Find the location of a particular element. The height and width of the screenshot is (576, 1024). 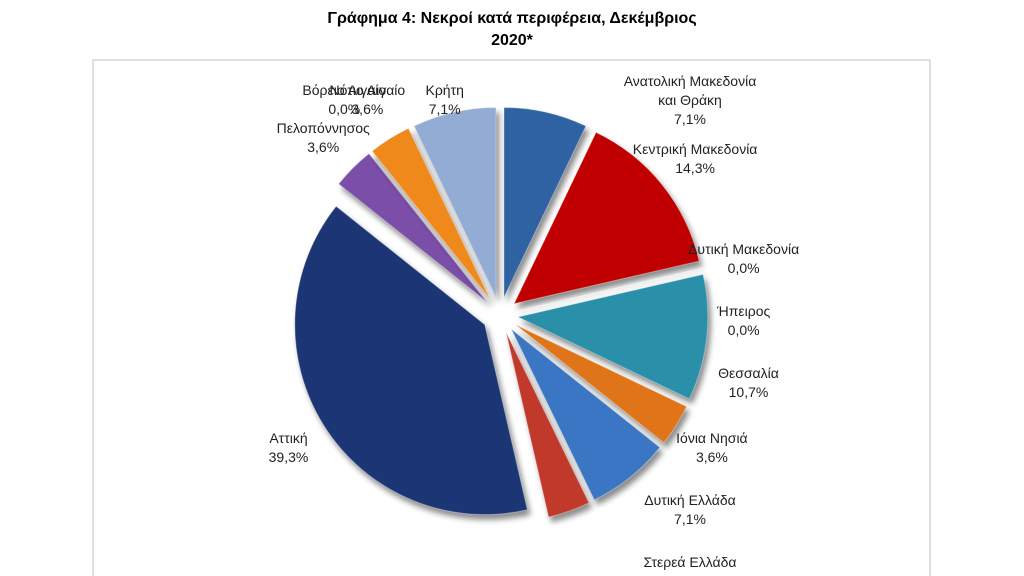

category-label: Στερεά Ελλάδα is located at coordinates (690, 562).